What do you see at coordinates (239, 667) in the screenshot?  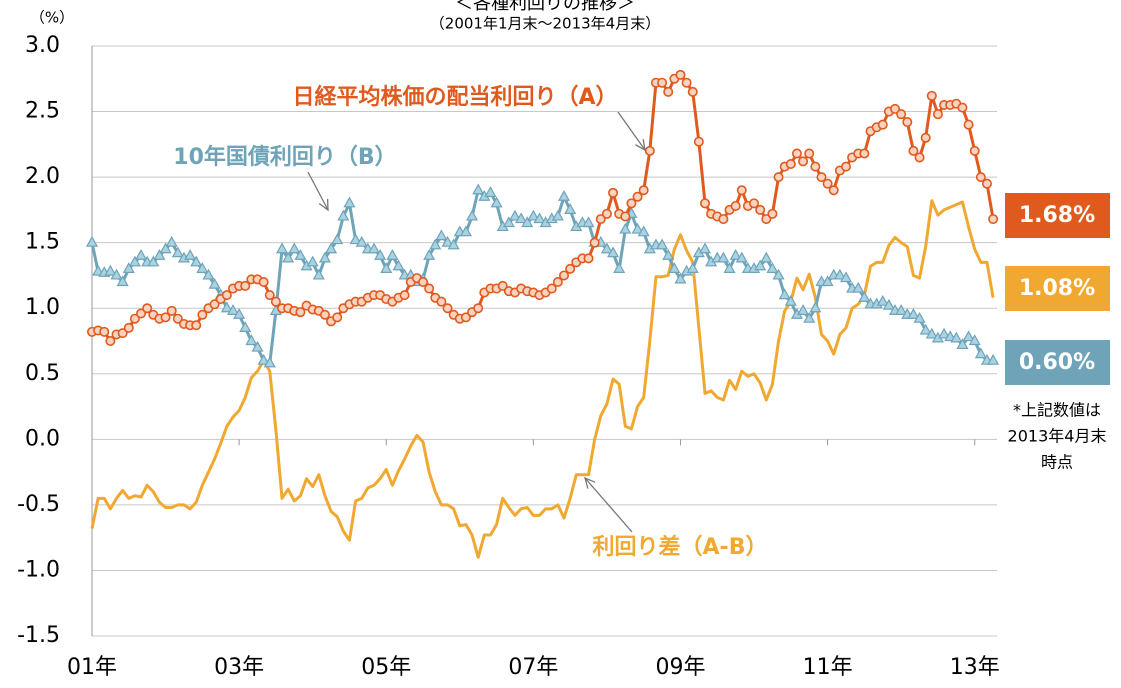 I see `x-tick-label: 03年` at bounding box center [239, 667].